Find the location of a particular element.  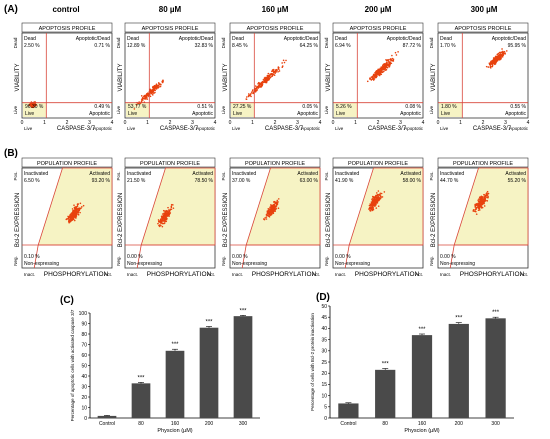

panel-label-c: (C) is located at coordinates (67, 300).